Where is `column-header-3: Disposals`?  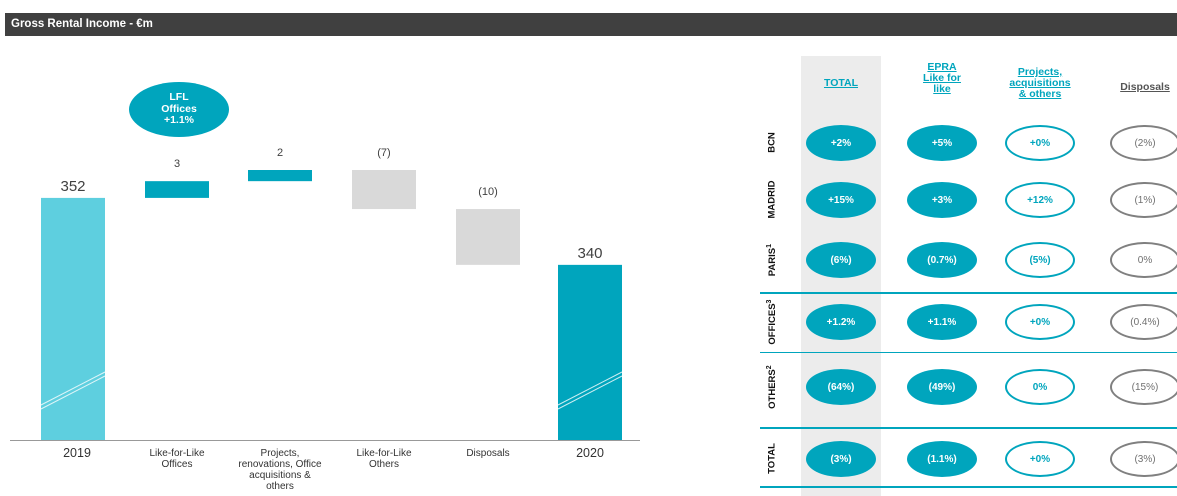 column-header-3: Disposals is located at coordinates (1145, 87).